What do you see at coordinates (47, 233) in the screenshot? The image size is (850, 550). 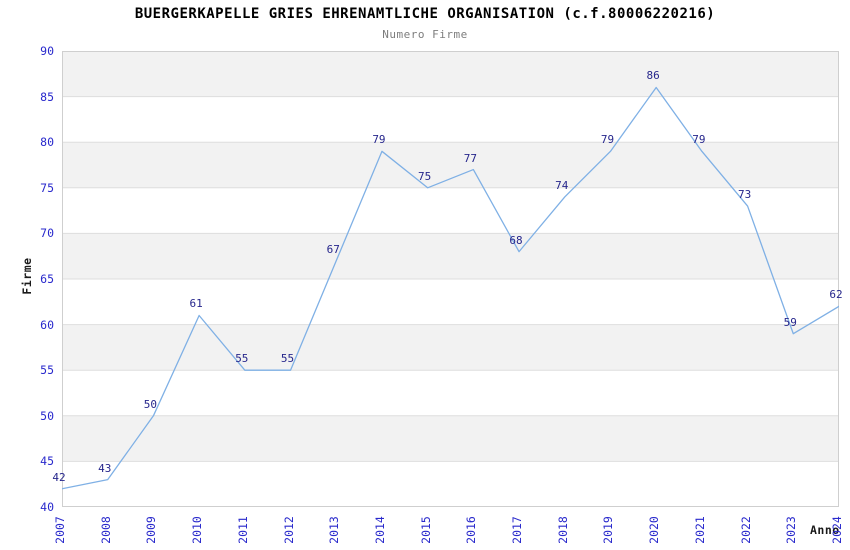 I see `y-tick-label: 70` at bounding box center [47, 233].